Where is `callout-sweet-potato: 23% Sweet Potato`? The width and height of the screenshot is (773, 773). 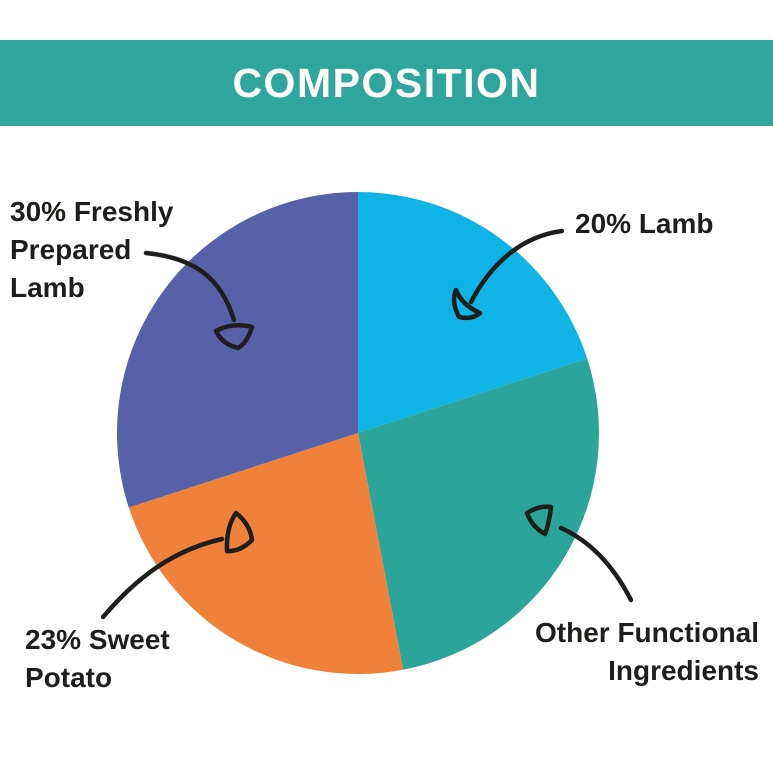
callout-sweet-potato: 23% Sweet Potato is located at coordinates (97, 658).